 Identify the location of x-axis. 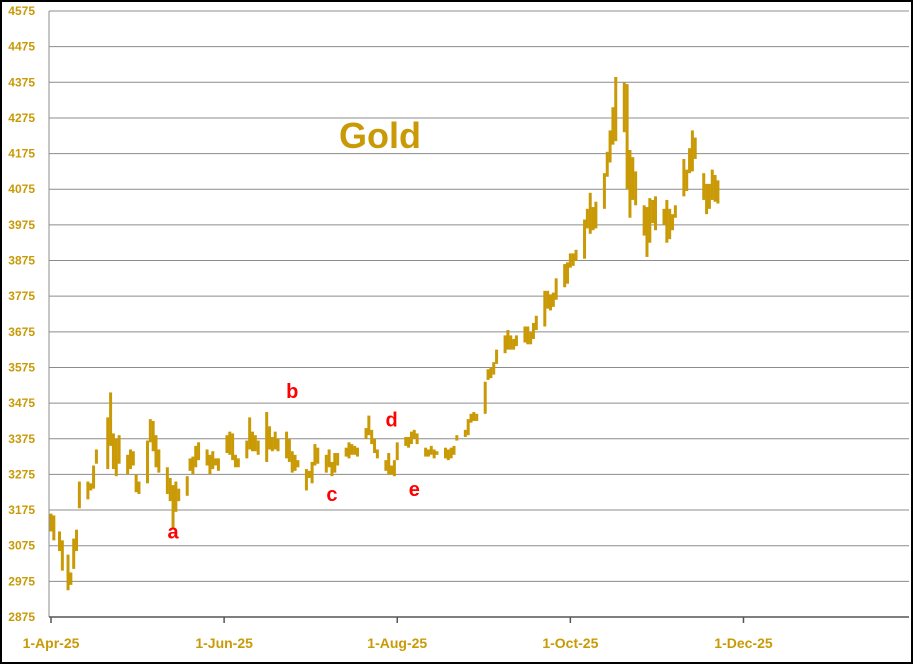
(479, 619).